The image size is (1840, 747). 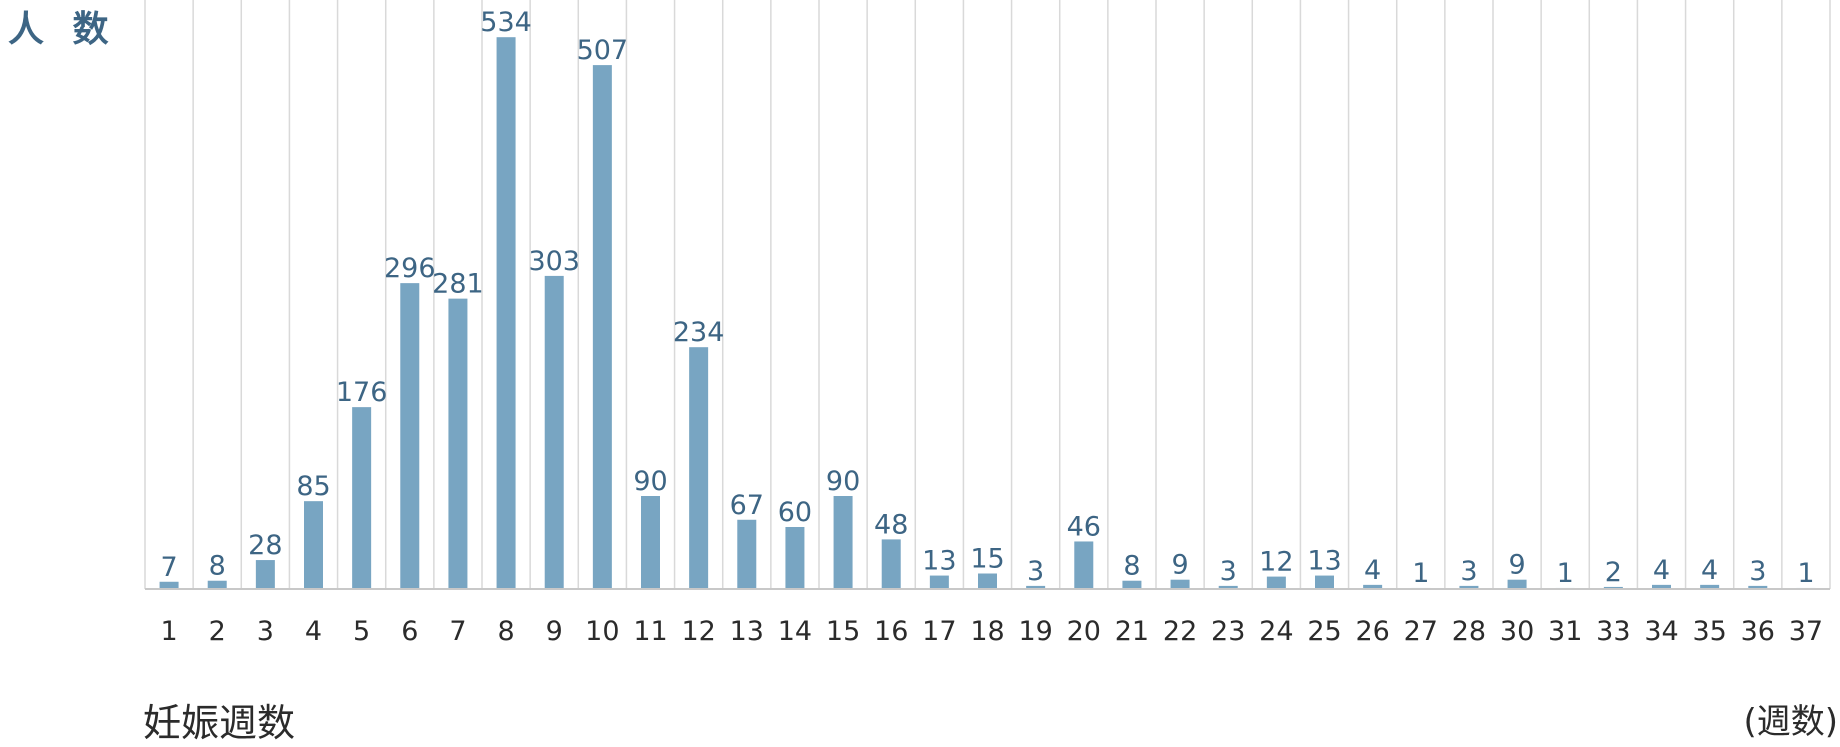 What do you see at coordinates (1179, 565) in the screenshot?
I see `data-label-22: 9` at bounding box center [1179, 565].